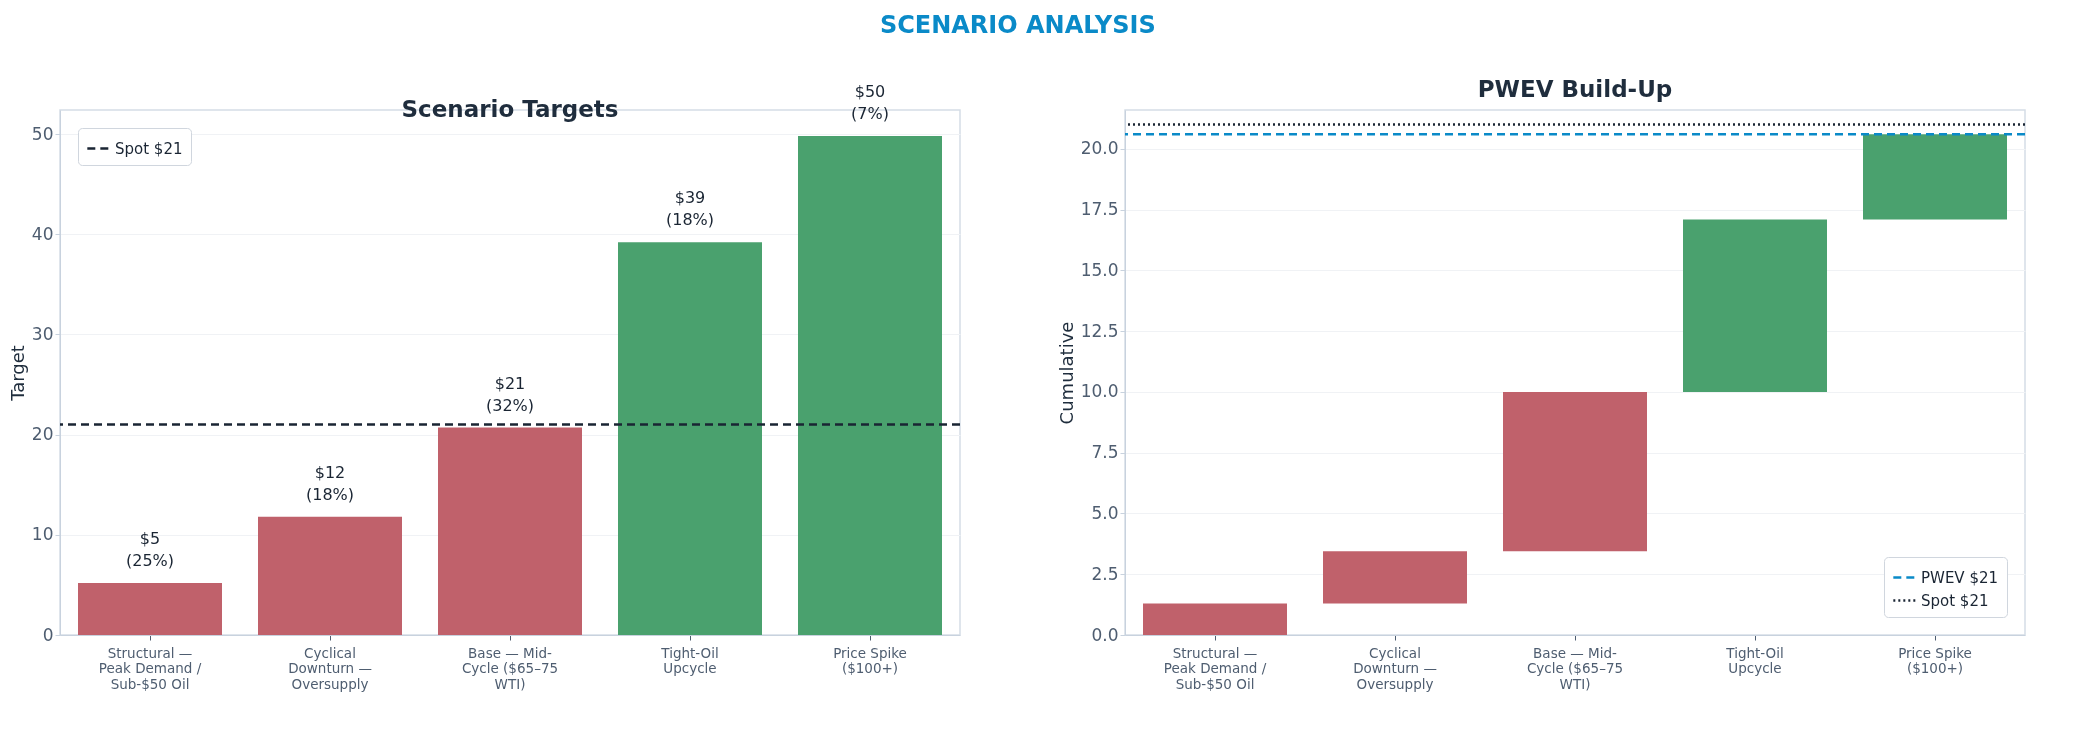  I want to click on y-tick-label: 30, so click(42, 333).